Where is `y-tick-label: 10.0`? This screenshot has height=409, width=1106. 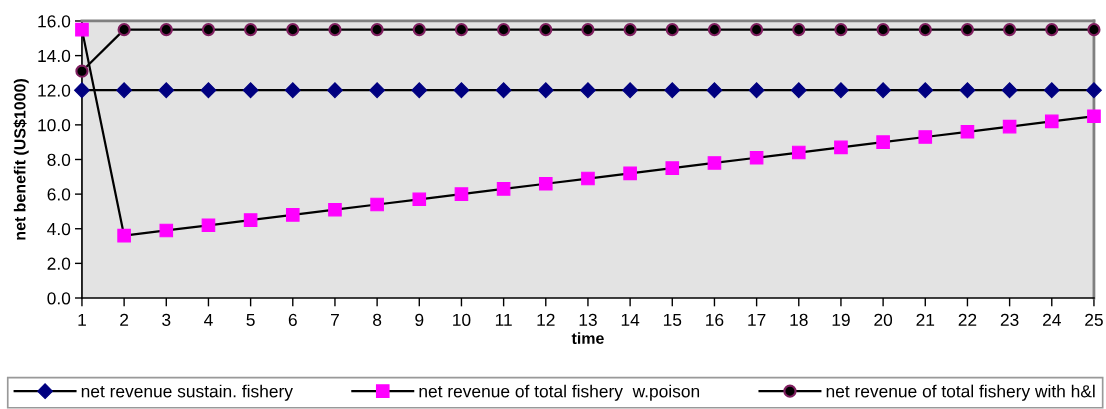 y-tick-label: 10.0 is located at coordinates (54, 125).